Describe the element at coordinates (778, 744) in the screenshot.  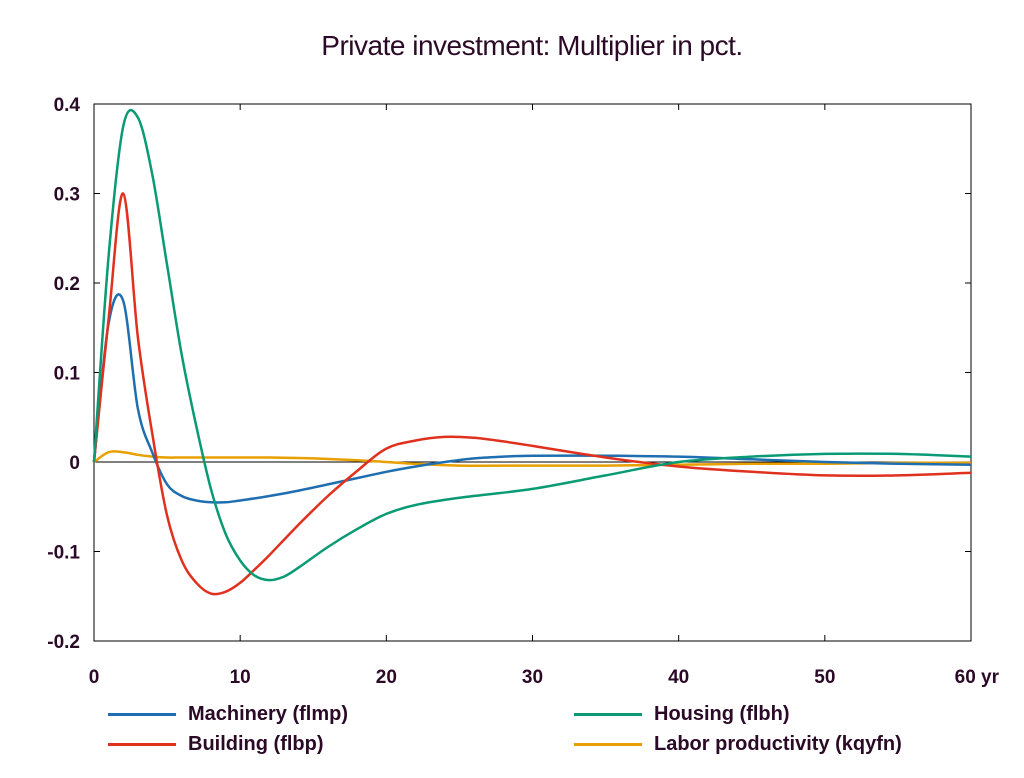
I see `legend-label: Labor productivity (kqyfn)` at that location.